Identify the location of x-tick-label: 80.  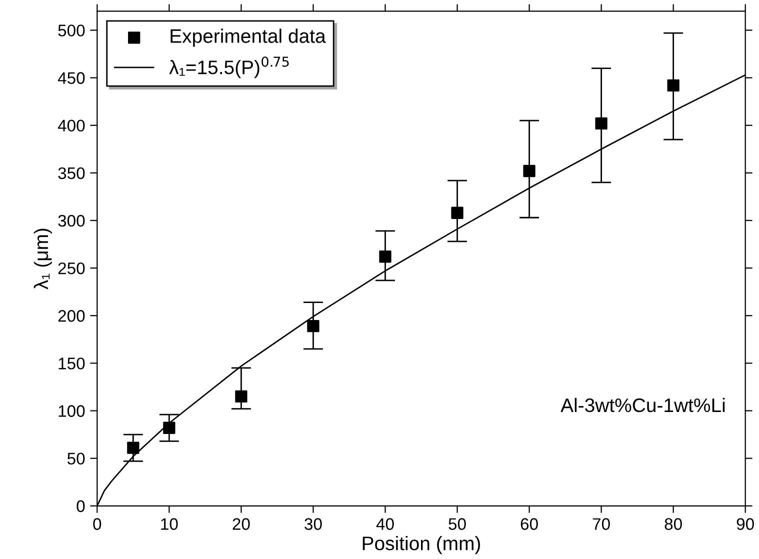
(673, 524).